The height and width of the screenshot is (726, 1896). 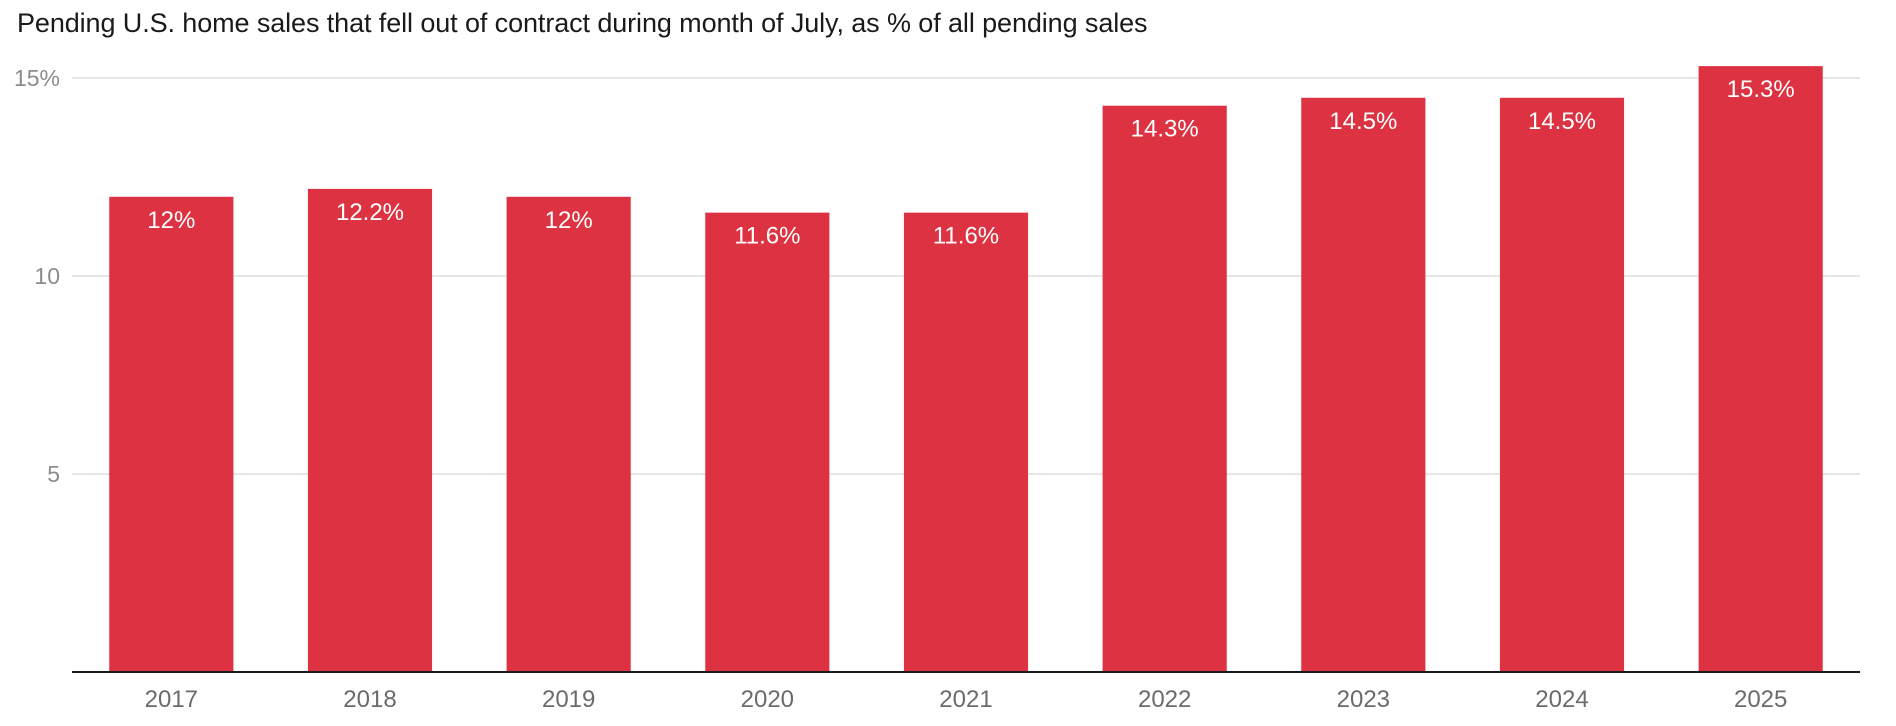 What do you see at coordinates (369, 699) in the screenshot?
I see `x-tick-label: 2018` at bounding box center [369, 699].